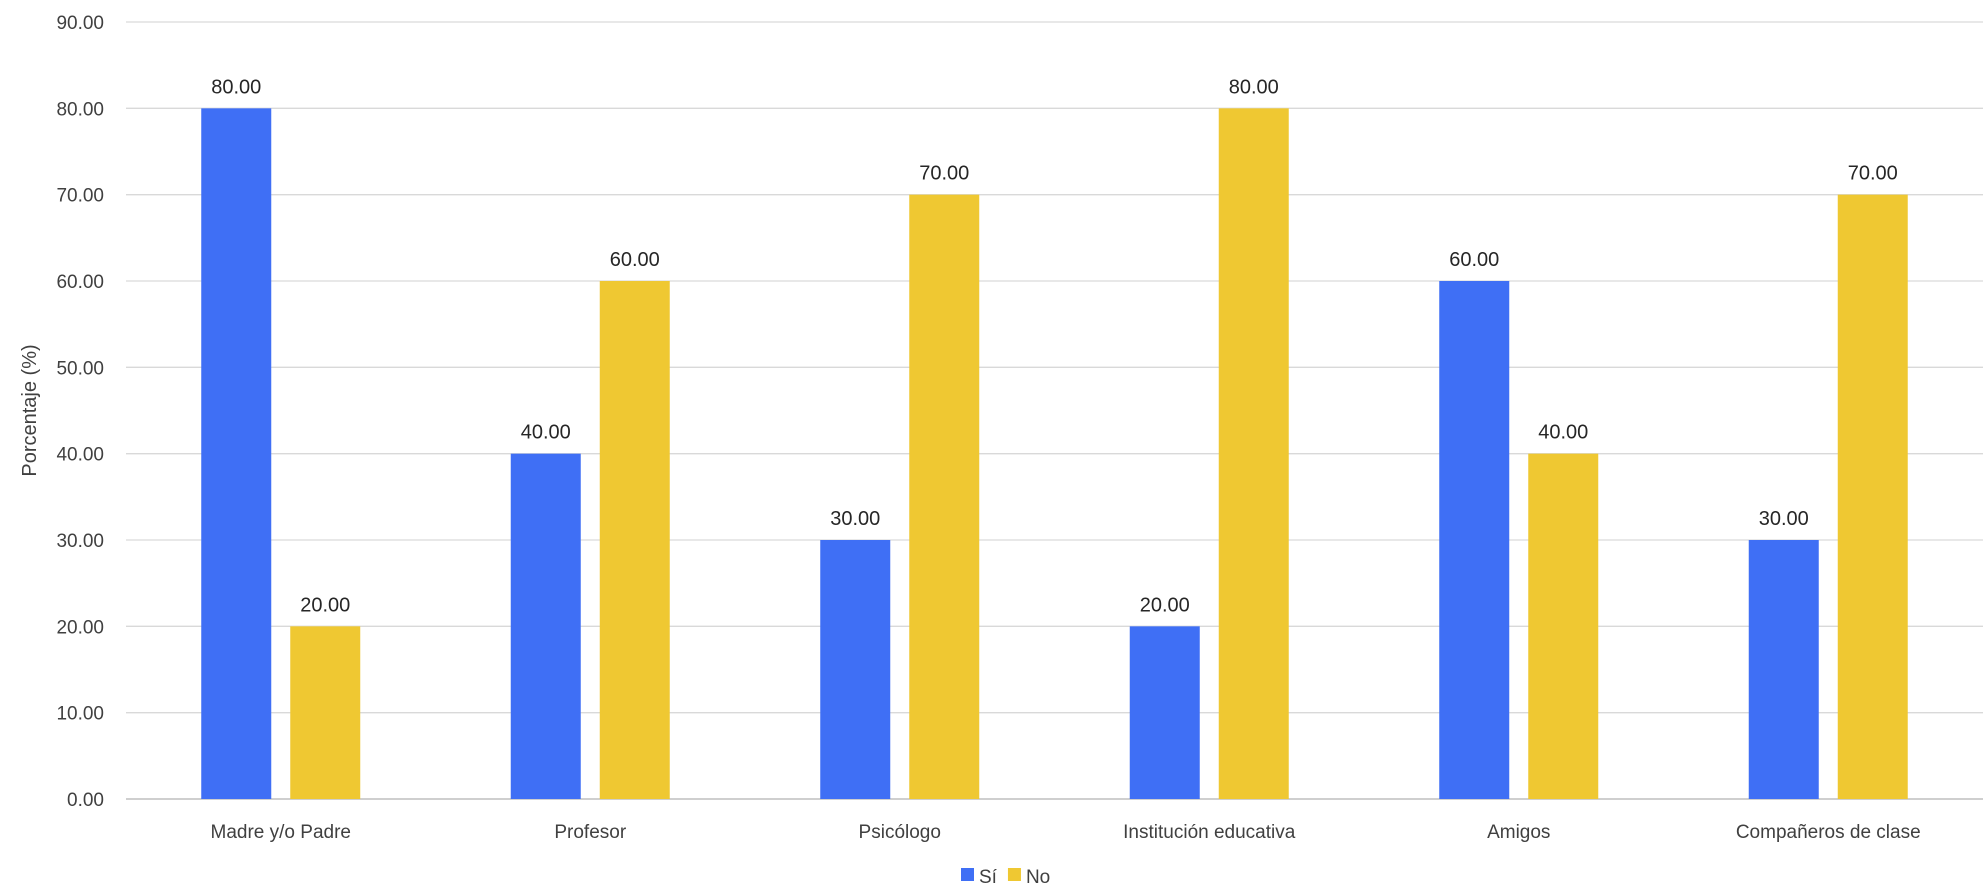 This screenshot has width=1983, height=893. Describe the element at coordinates (30, 410) in the screenshot. I see `y-axis-title: Porcentaje (%)` at that location.